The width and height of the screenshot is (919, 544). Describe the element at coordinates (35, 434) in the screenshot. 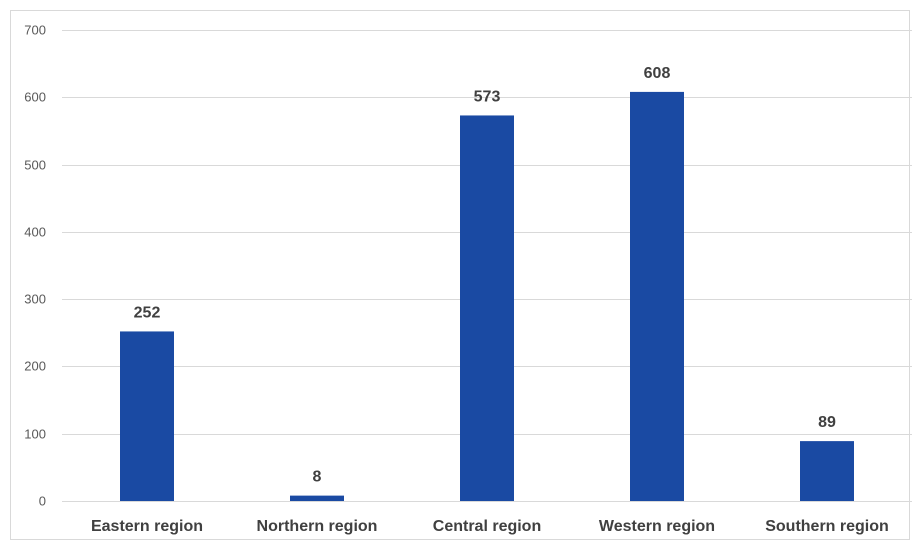

I see `y-tick-label: 100` at that location.